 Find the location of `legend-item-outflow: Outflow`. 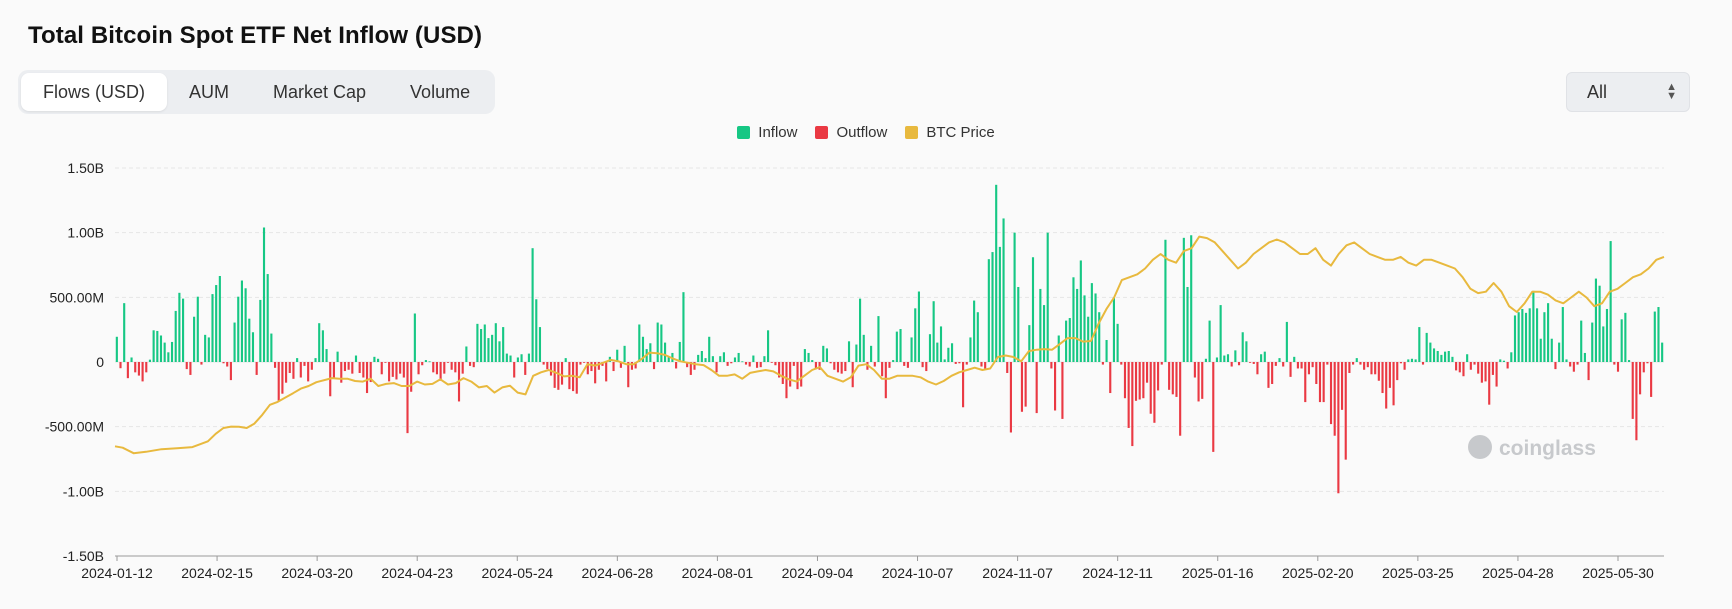

legend-item-outflow: Outflow is located at coordinates (851, 132).